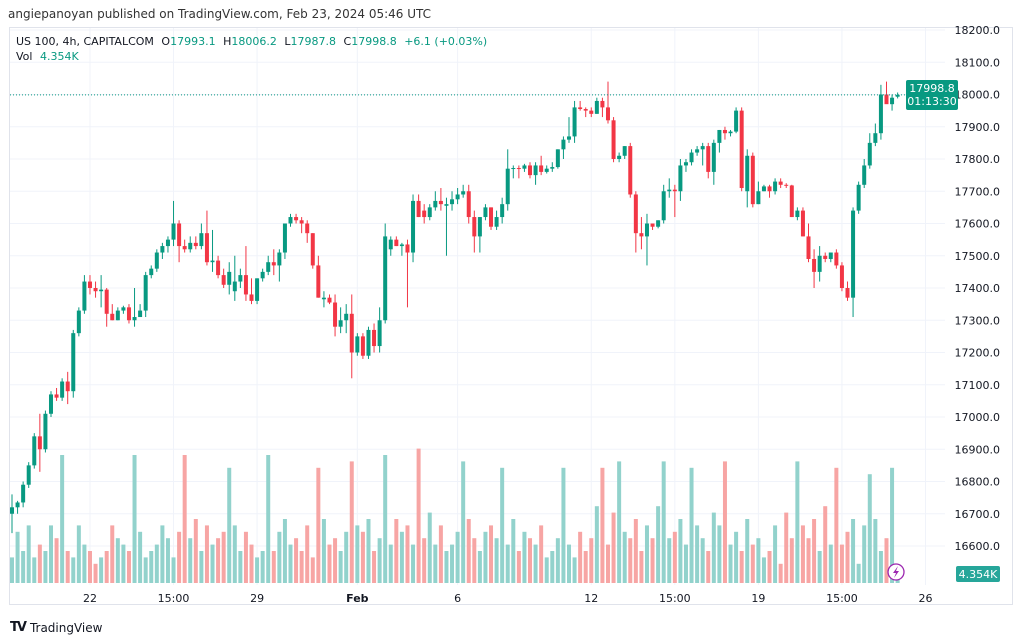 The width and height of the screenshot is (1024, 643). Describe the element at coordinates (978, 417) in the screenshot. I see `price-tick-label: 17000.0` at that location.